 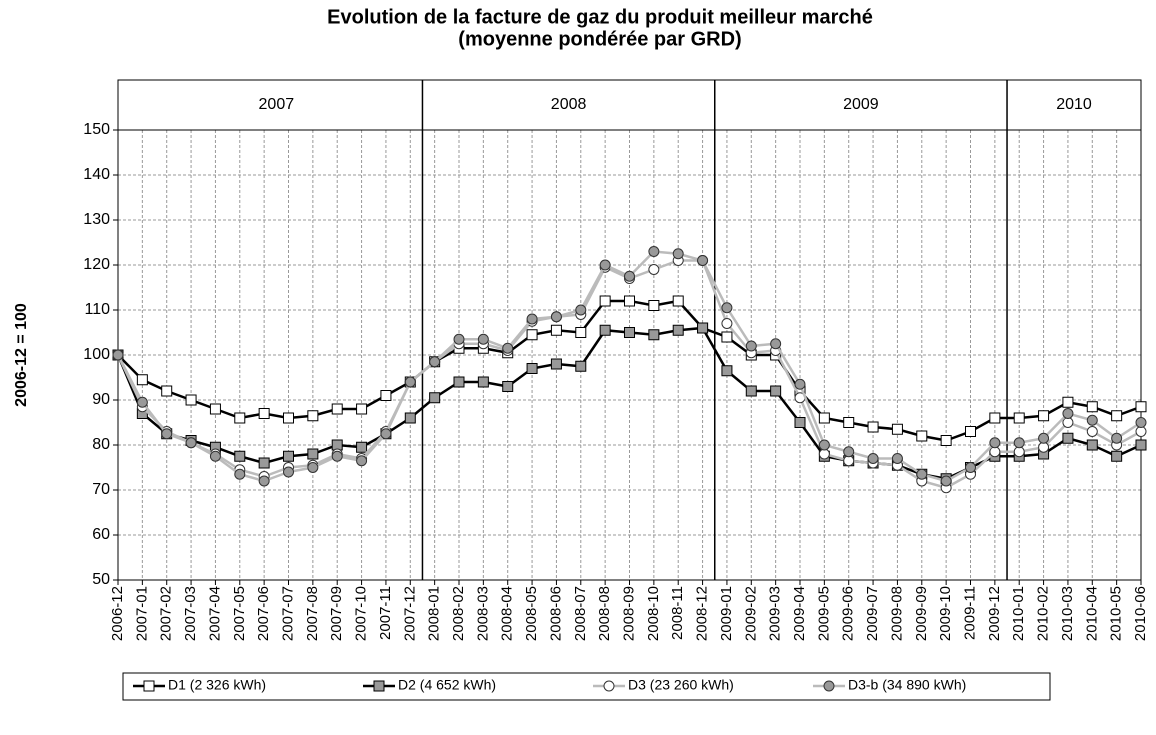 What do you see at coordinates (101, 444) in the screenshot?
I see `y-tick-label: 80` at bounding box center [101, 444].